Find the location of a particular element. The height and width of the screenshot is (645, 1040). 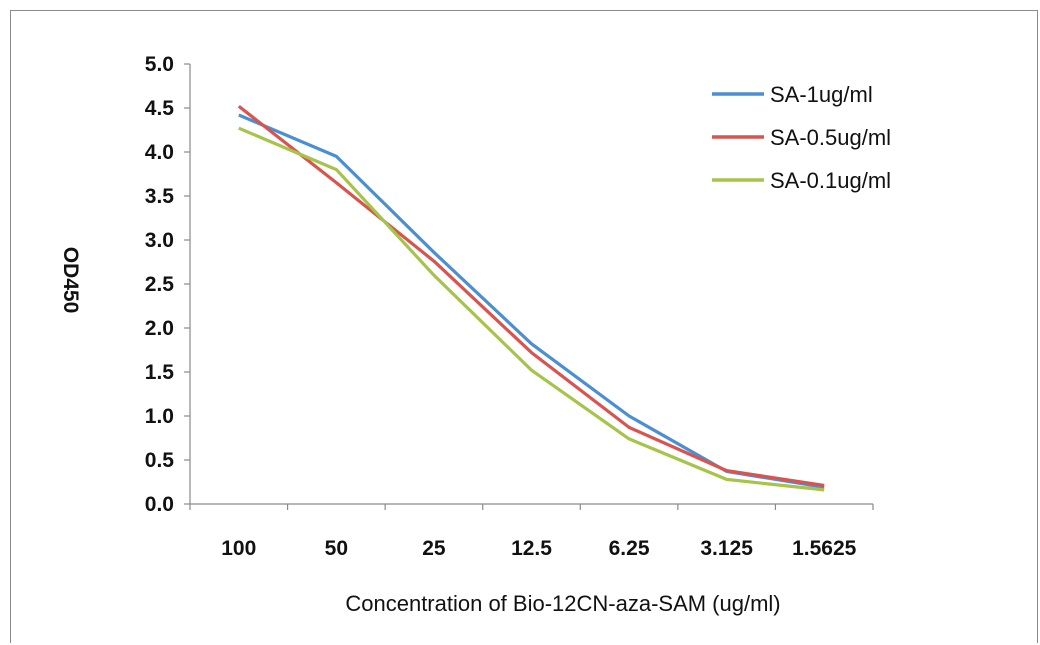

x-tick-label: 12.5 is located at coordinates (531, 548).